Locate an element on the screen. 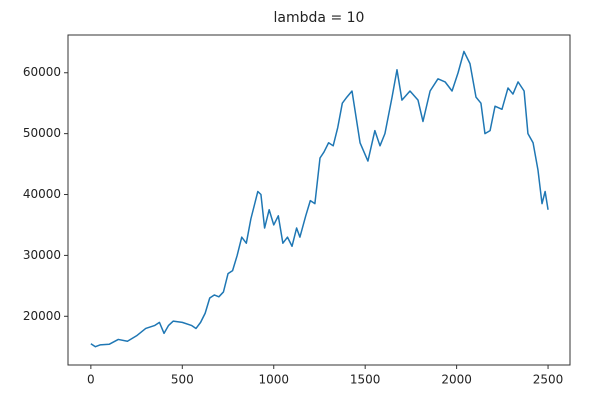 The height and width of the screenshot is (400, 604). y-tick-label: 50000 is located at coordinates (42, 133).